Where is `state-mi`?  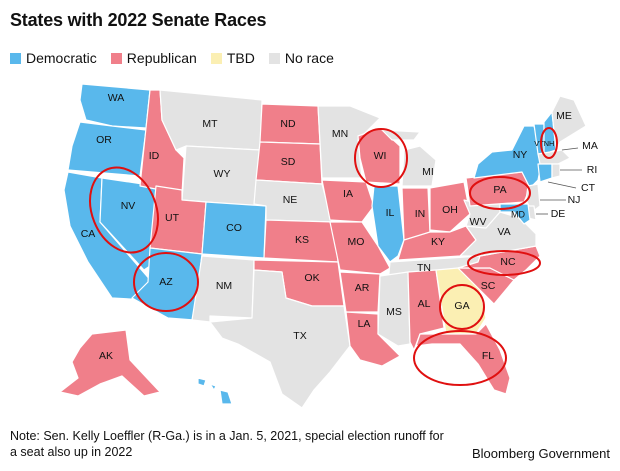 state-mi is located at coordinates (409, 158).